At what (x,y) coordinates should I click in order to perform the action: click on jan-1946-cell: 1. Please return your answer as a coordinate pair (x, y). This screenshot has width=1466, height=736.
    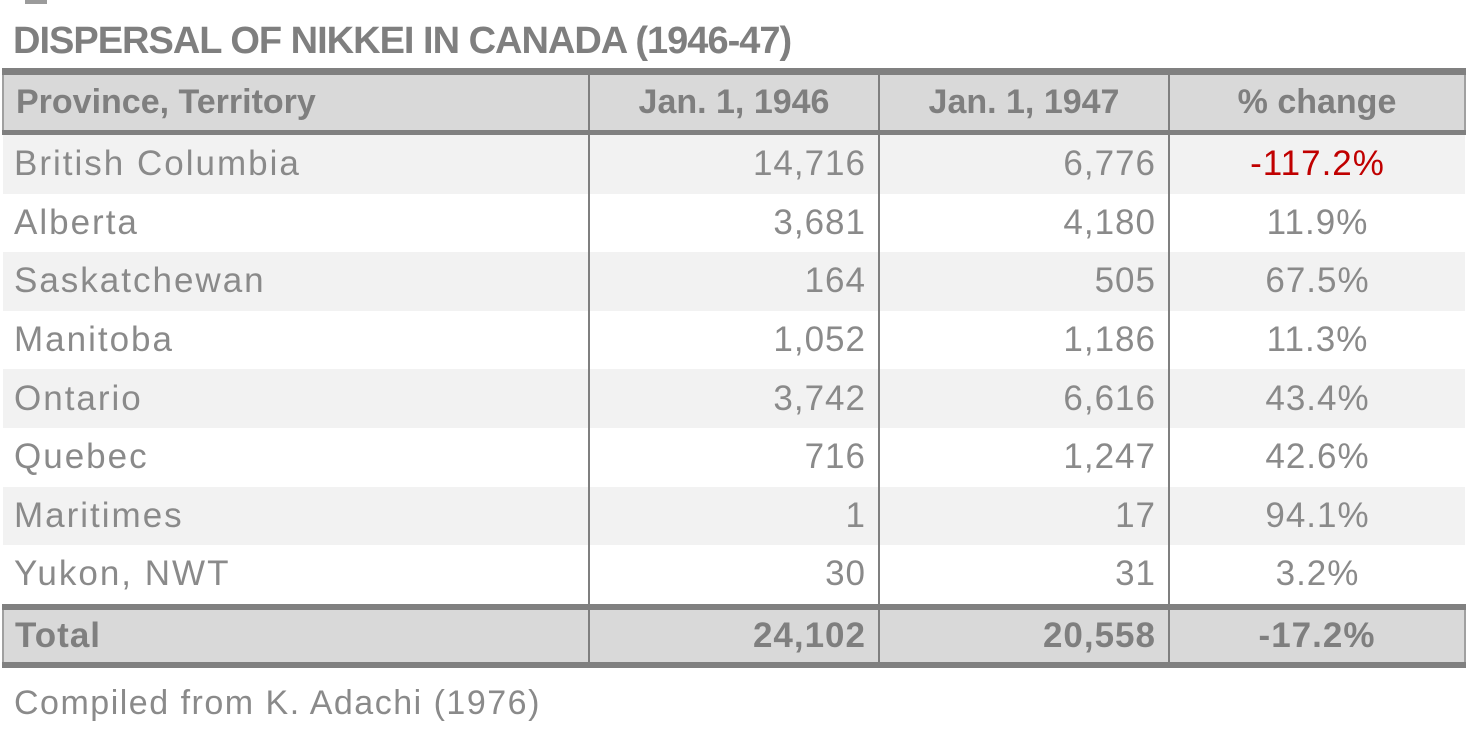
    Looking at the image, I should click on (734, 516).